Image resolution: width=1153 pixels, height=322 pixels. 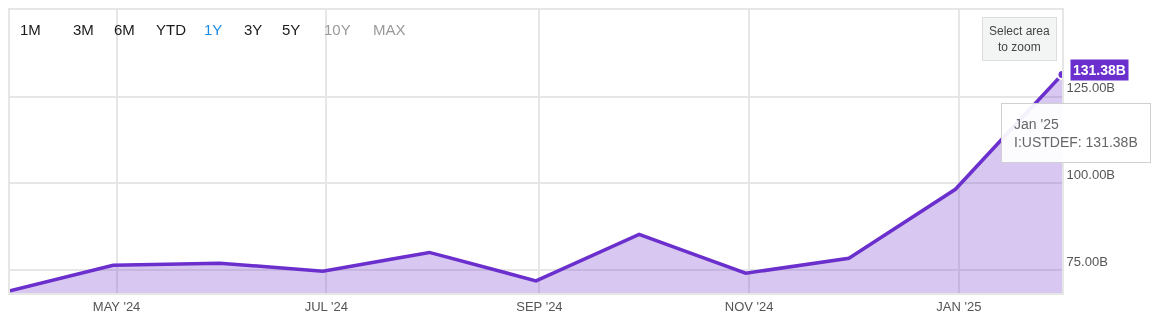 What do you see at coordinates (124, 29) in the screenshot?
I see `annotation: 6M` at bounding box center [124, 29].